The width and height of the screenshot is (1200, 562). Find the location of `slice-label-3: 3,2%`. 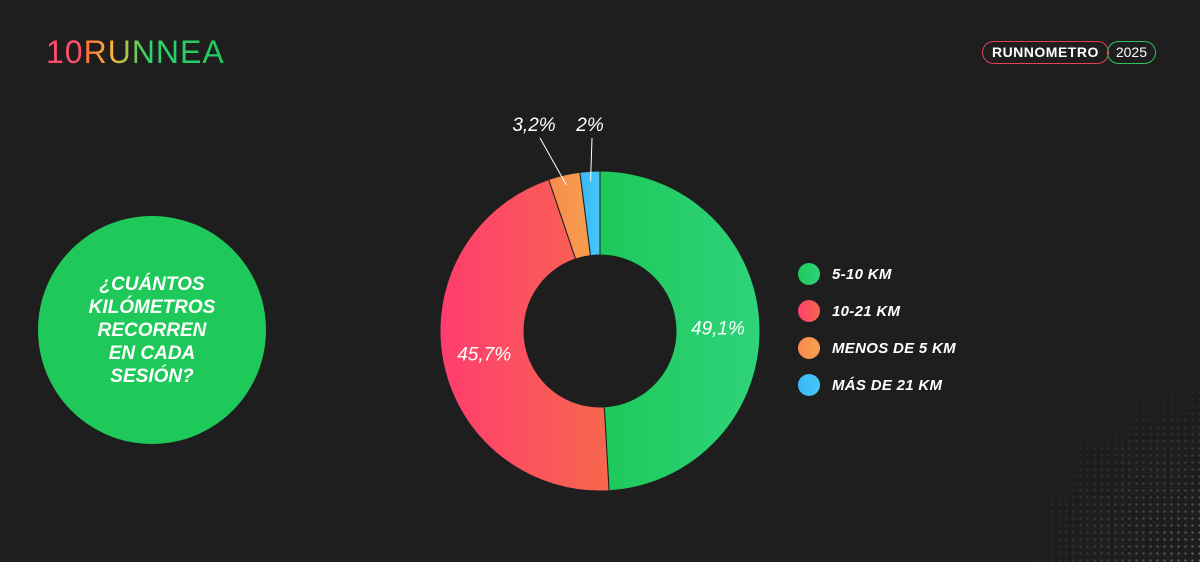

slice-label-3: 3,2% is located at coordinates (533, 125).